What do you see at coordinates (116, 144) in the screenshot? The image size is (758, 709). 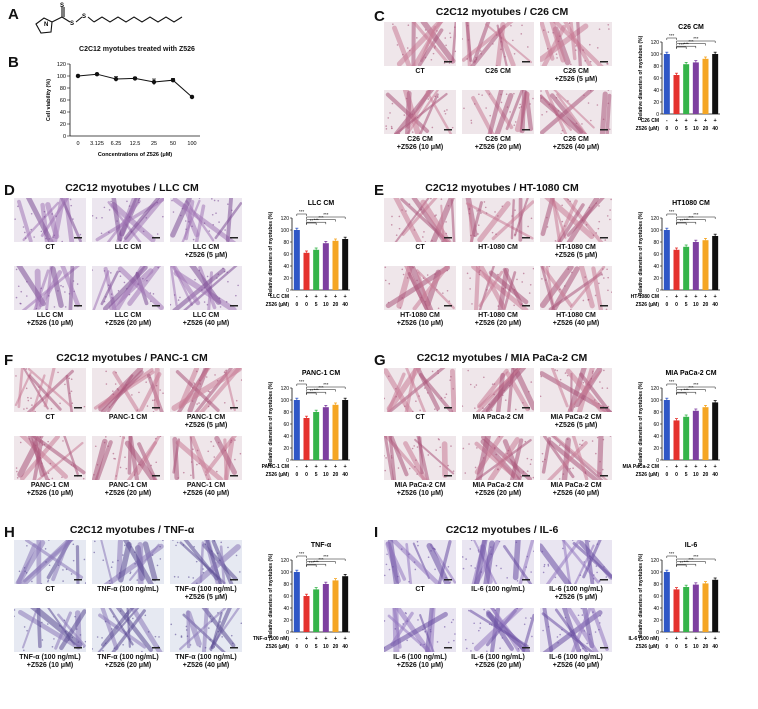 I see `viability-x-tick-label: 6.25` at bounding box center [116, 144].